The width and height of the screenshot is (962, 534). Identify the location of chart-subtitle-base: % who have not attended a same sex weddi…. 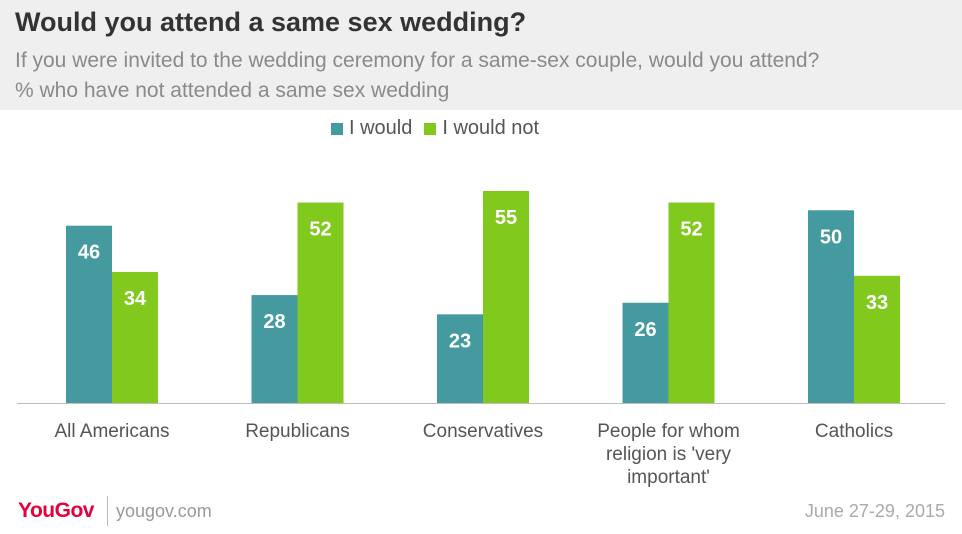
(232, 90).